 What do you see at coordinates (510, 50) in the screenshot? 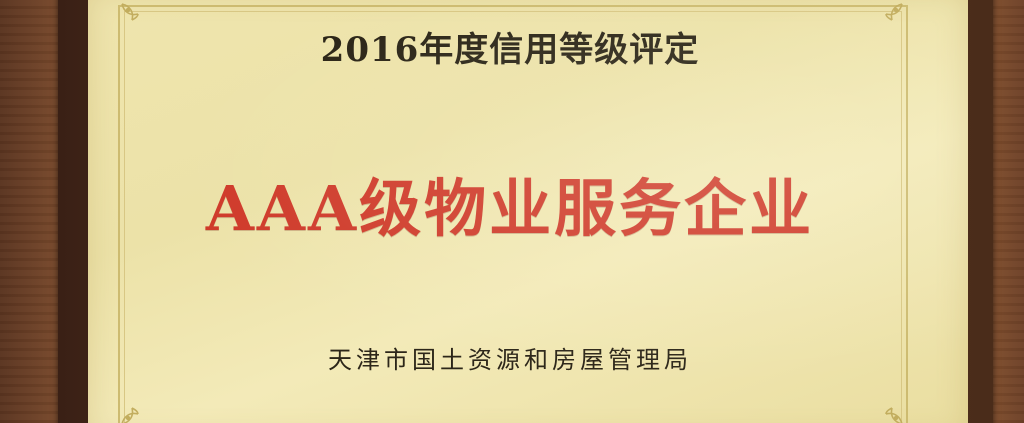
I see `award-year-heading: 2016年度信用等级评定` at bounding box center [510, 50].